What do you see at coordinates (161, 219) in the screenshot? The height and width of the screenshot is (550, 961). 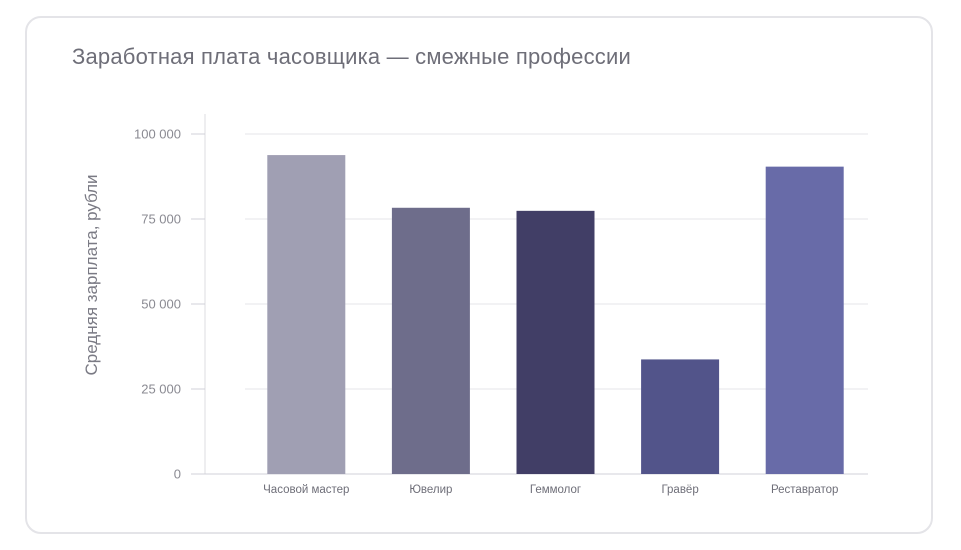 I see `y-tick-label: 75 000` at bounding box center [161, 219].